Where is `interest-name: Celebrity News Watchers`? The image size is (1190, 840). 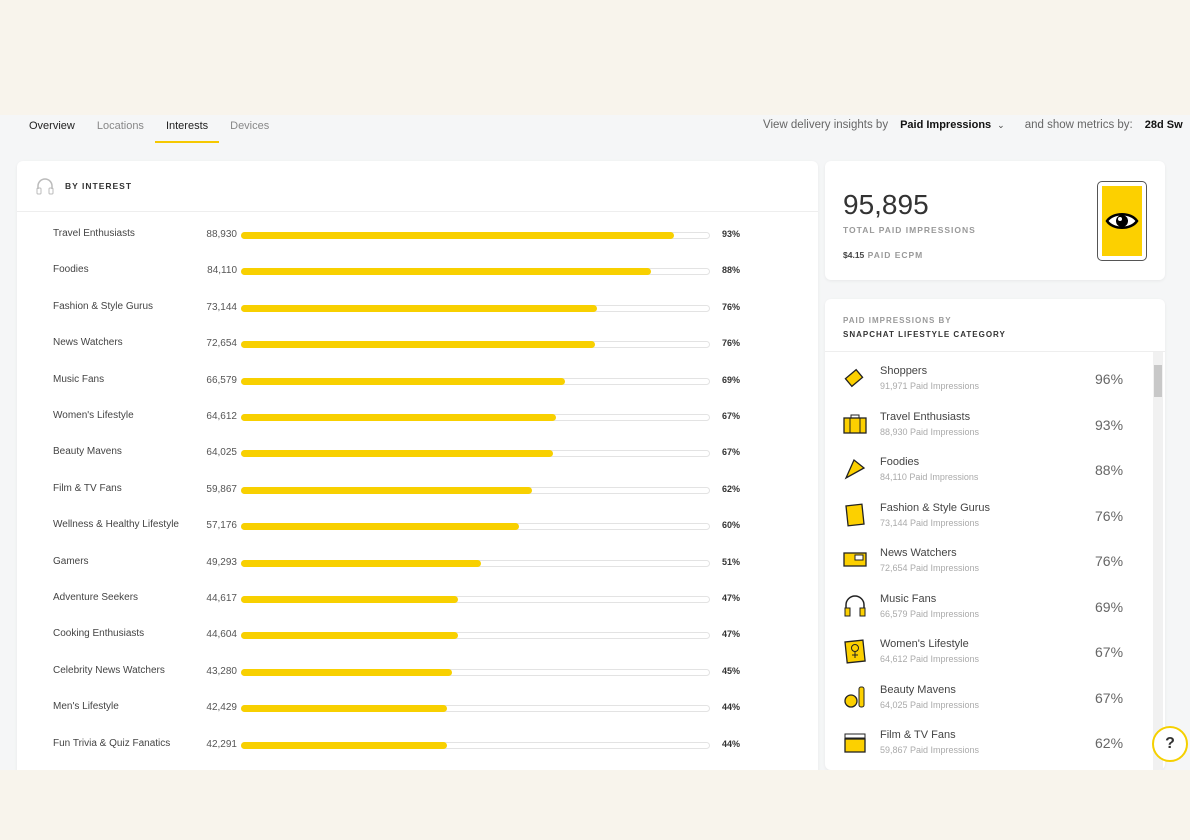
interest-name: Celebrity News Watchers is located at coordinates (109, 670).